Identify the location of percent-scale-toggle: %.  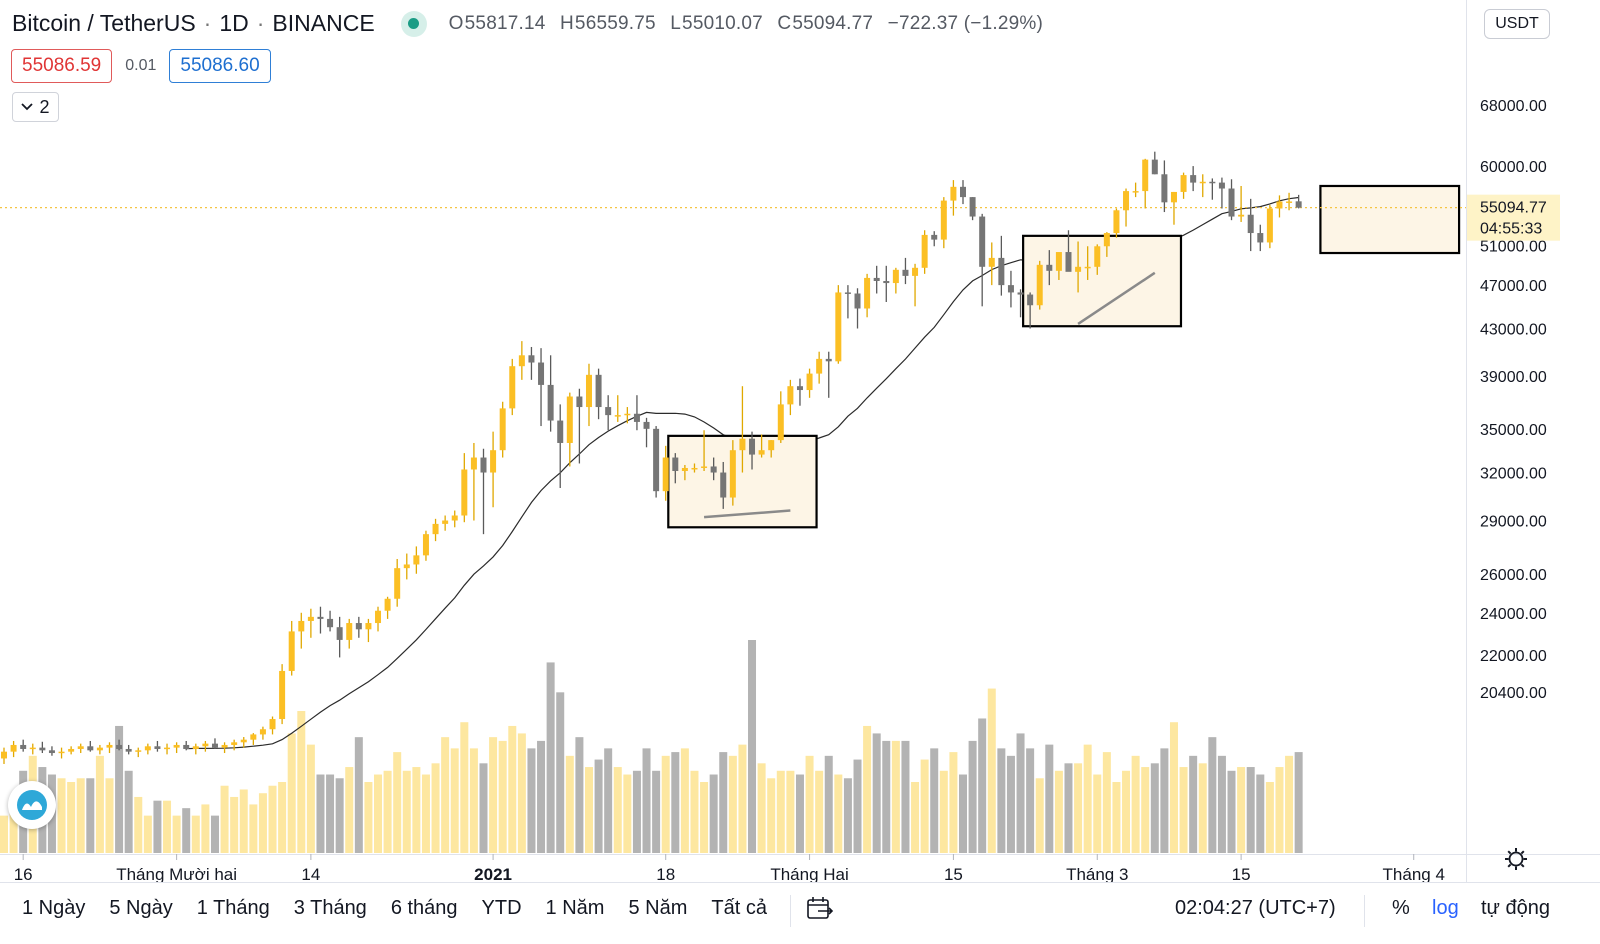
(1401, 908).